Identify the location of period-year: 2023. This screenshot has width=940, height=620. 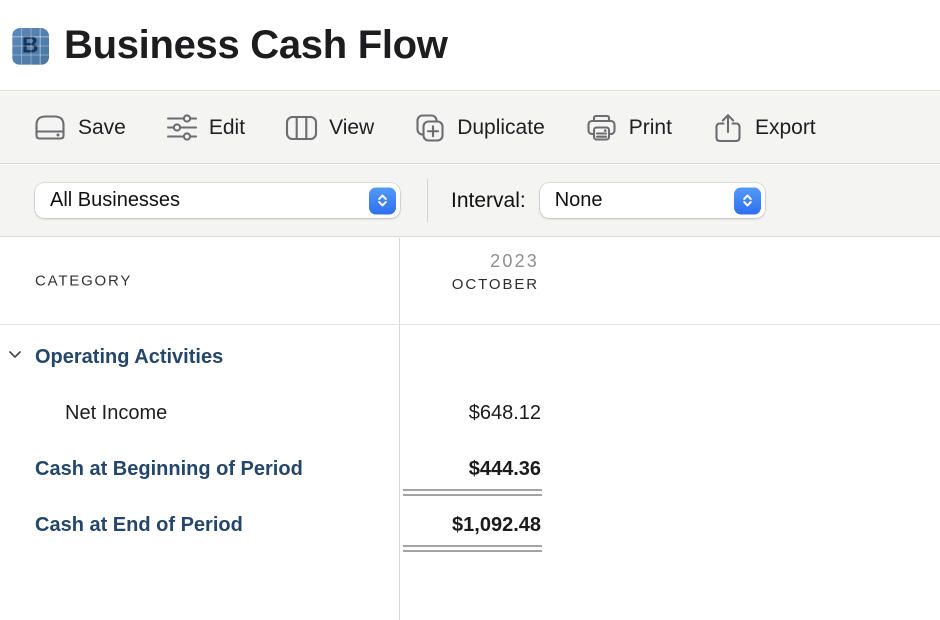
(514, 261).